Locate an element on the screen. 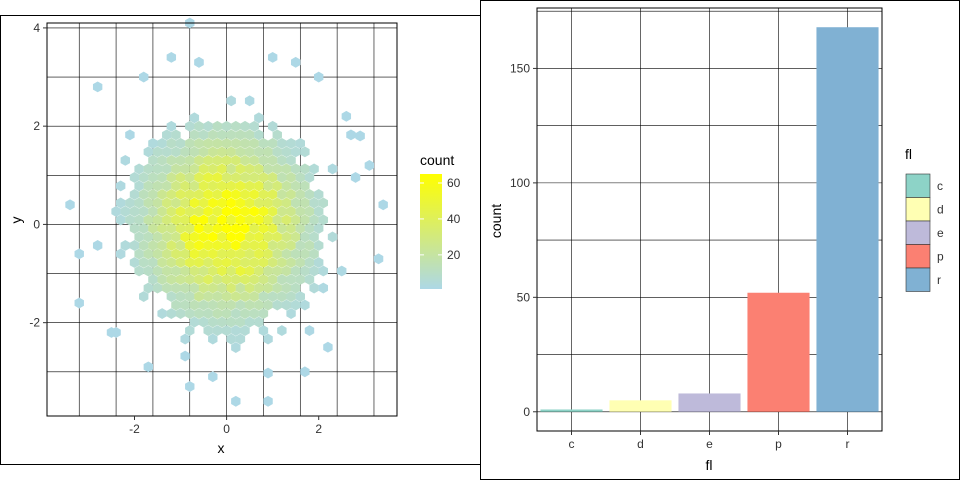  hexbin-x-axis: -2 0 2 is located at coordinates (225, 426).